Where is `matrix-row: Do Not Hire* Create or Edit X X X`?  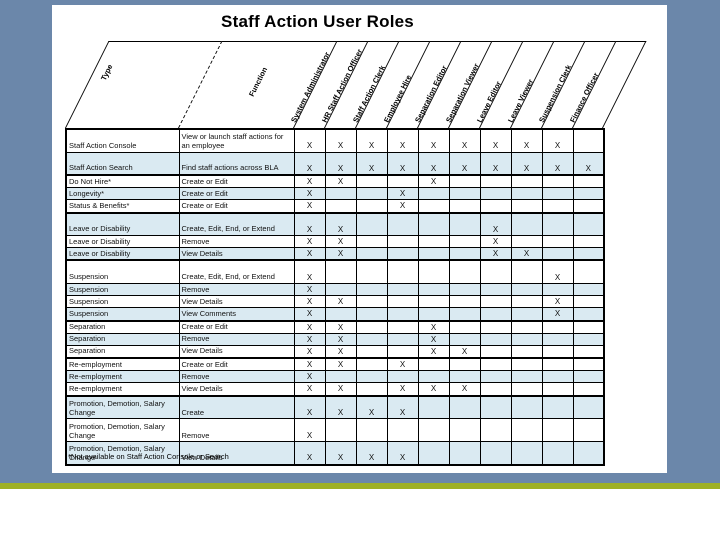 matrix-row: Do Not Hire* Create or Edit X X X is located at coordinates (335, 181).